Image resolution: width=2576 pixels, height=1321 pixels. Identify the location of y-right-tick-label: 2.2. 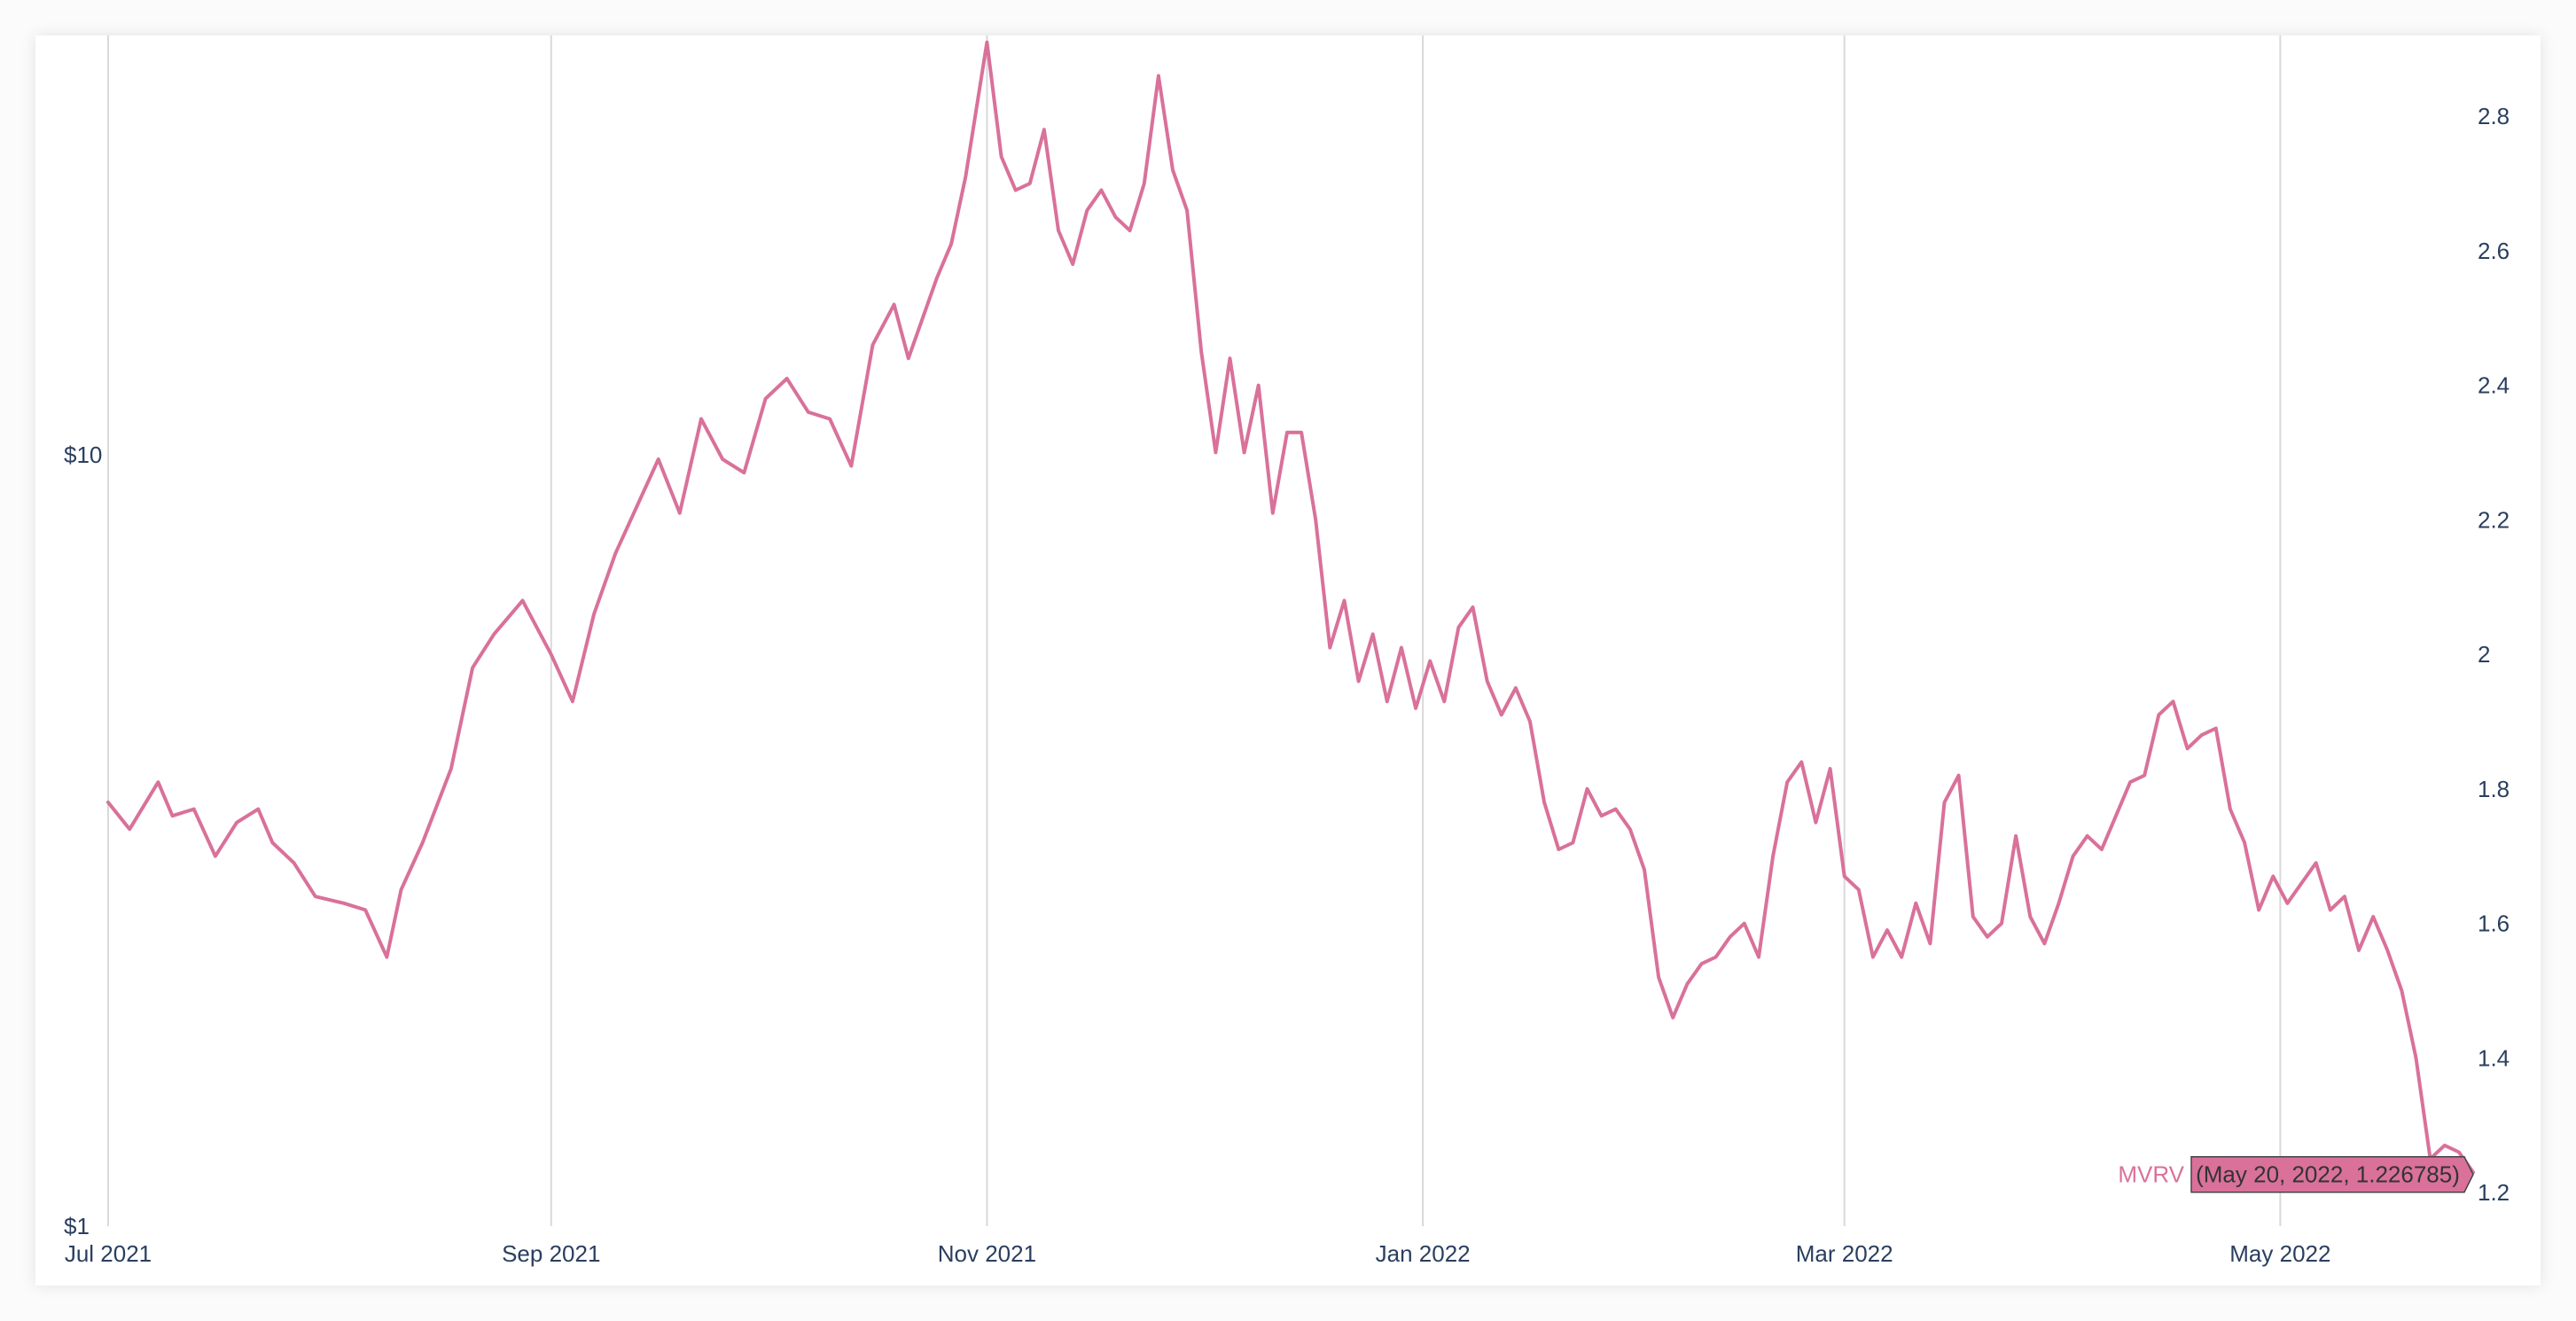
(2494, 519).